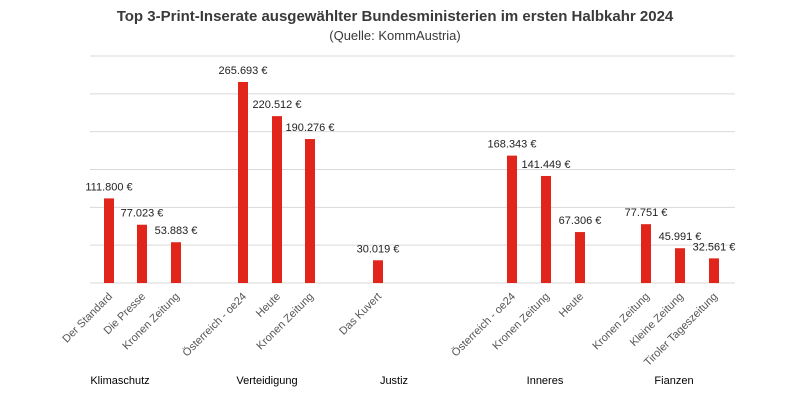 This screenshot has width=800, height=419. I want to click on group-label: Inneres, so click(545, 381).